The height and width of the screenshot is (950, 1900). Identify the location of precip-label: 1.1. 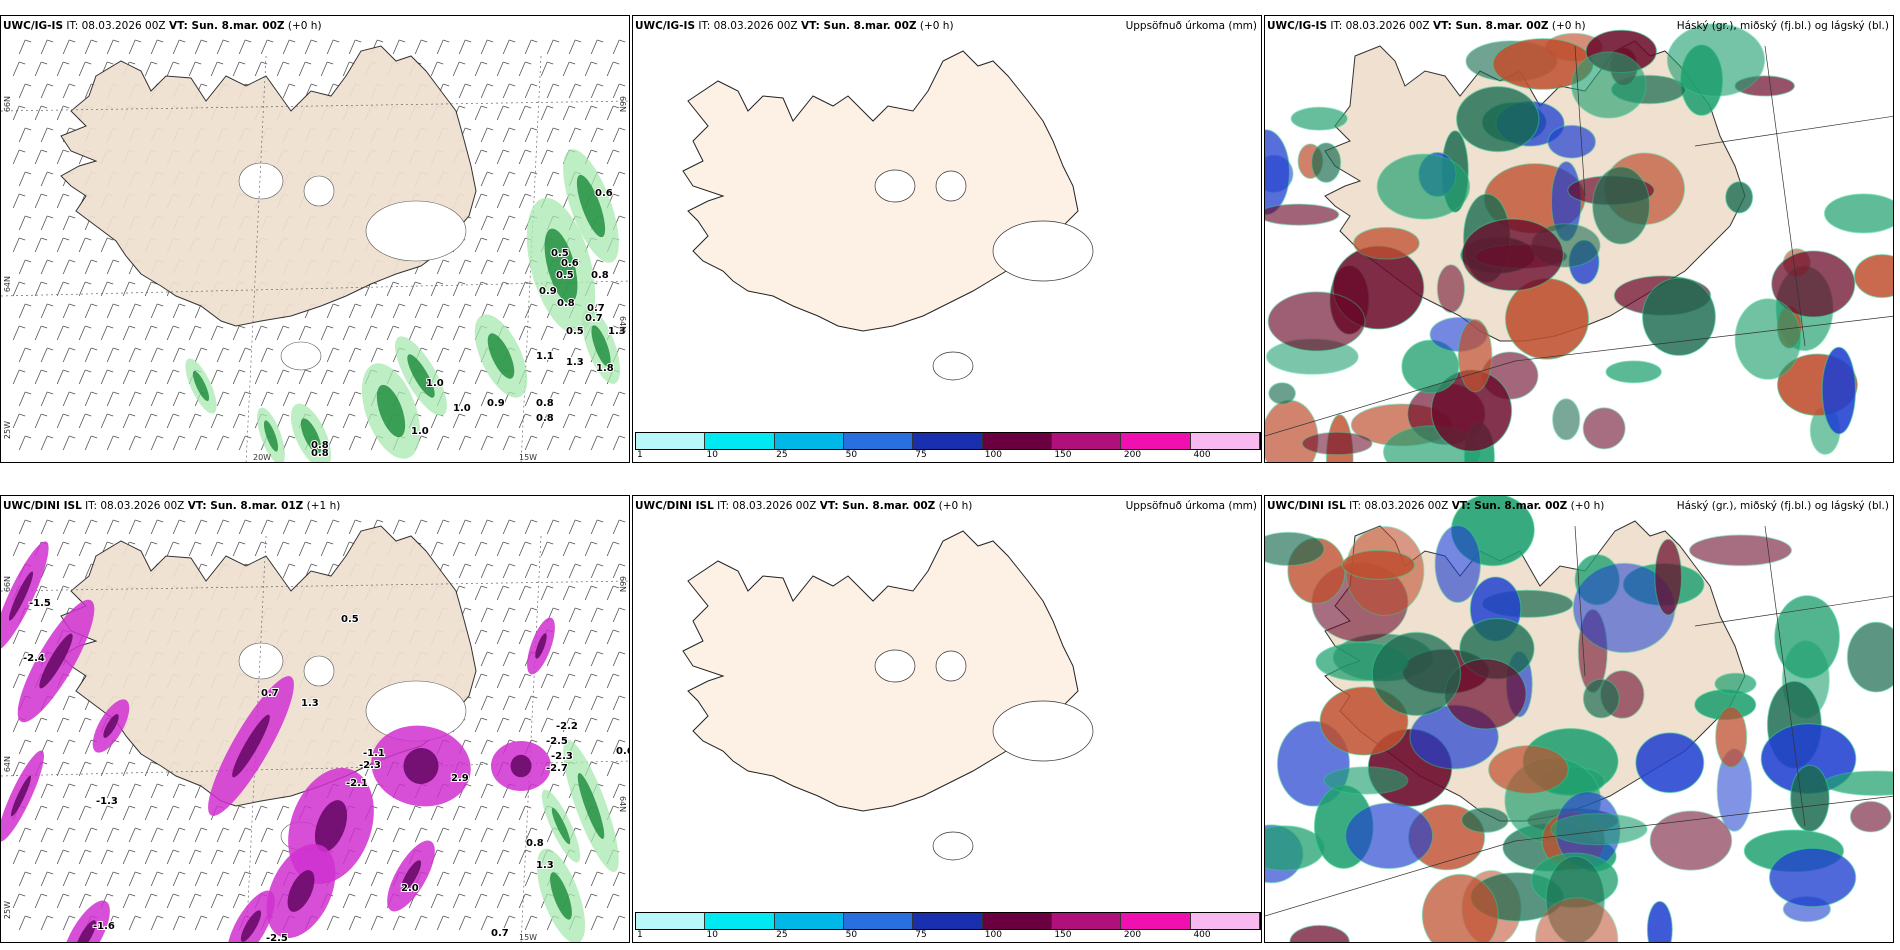
(545, 356).